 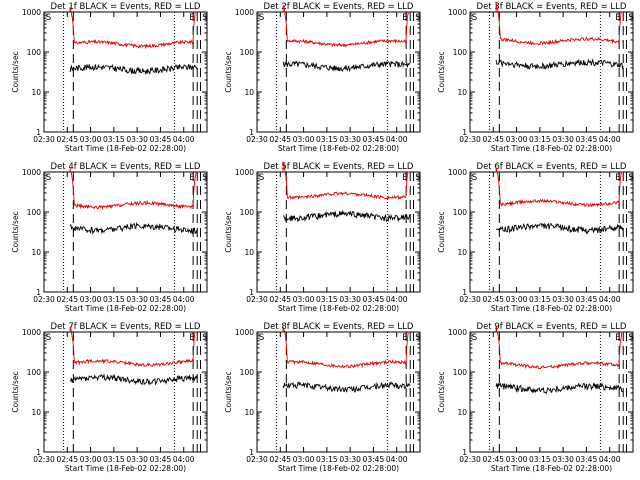 What do you see at coordinates (552, 167) in the screenshot?
I see `panel-title: Det 6f BLACK = Events, RED = LLD` at bounding box center [552, 167].